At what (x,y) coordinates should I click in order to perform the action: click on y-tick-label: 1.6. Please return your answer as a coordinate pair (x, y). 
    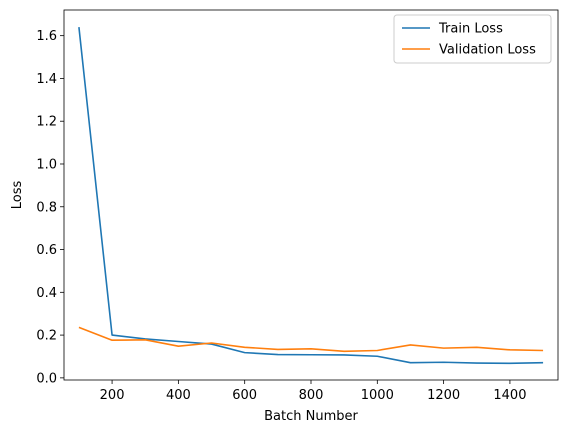
    Looking at the image, I should click on (46, 36).